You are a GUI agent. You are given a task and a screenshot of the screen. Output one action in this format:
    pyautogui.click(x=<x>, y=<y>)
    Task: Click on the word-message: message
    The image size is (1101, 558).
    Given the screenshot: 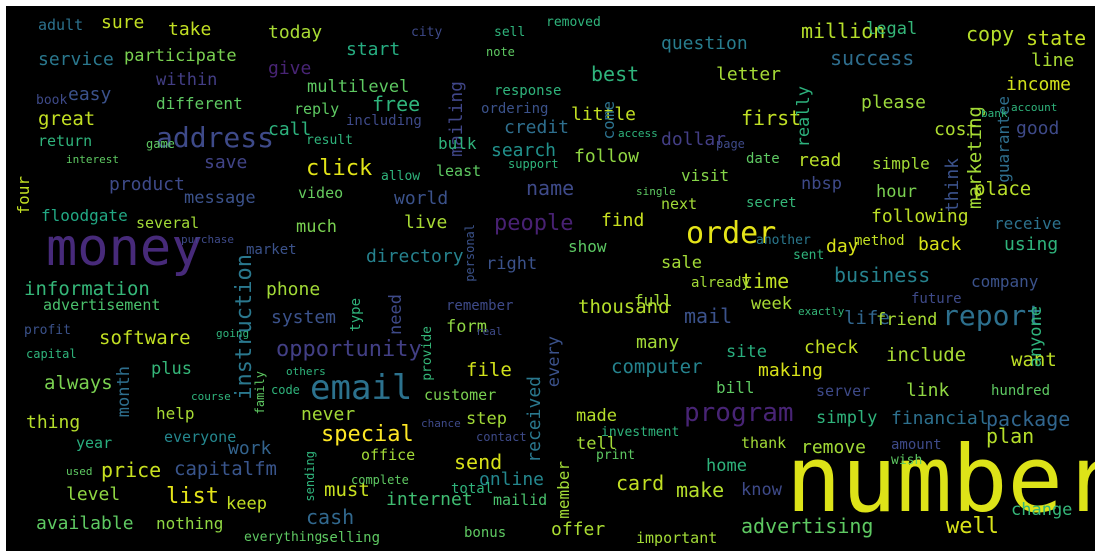 What is the action you would take?
    pyautogui.click(x=220, y=198)
    